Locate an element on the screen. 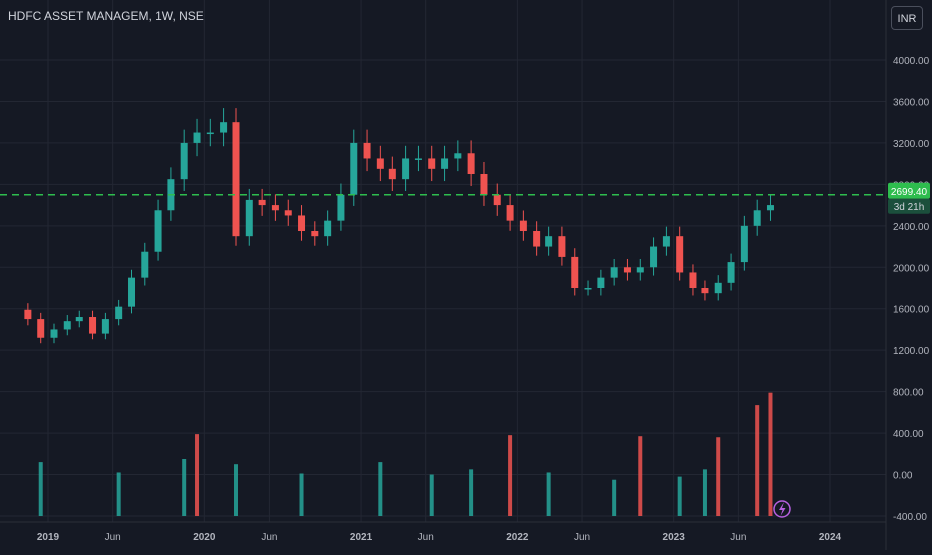 This screenshot has width=932, height=555. currency-button: INR is located at coordinates (907, 18).